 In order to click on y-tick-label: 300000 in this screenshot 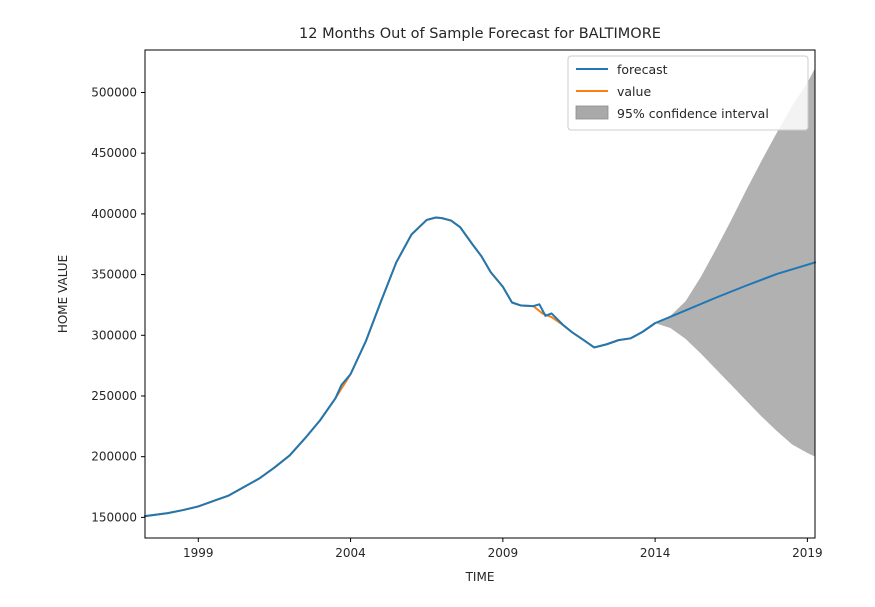, I will do `click(114, 335)`.